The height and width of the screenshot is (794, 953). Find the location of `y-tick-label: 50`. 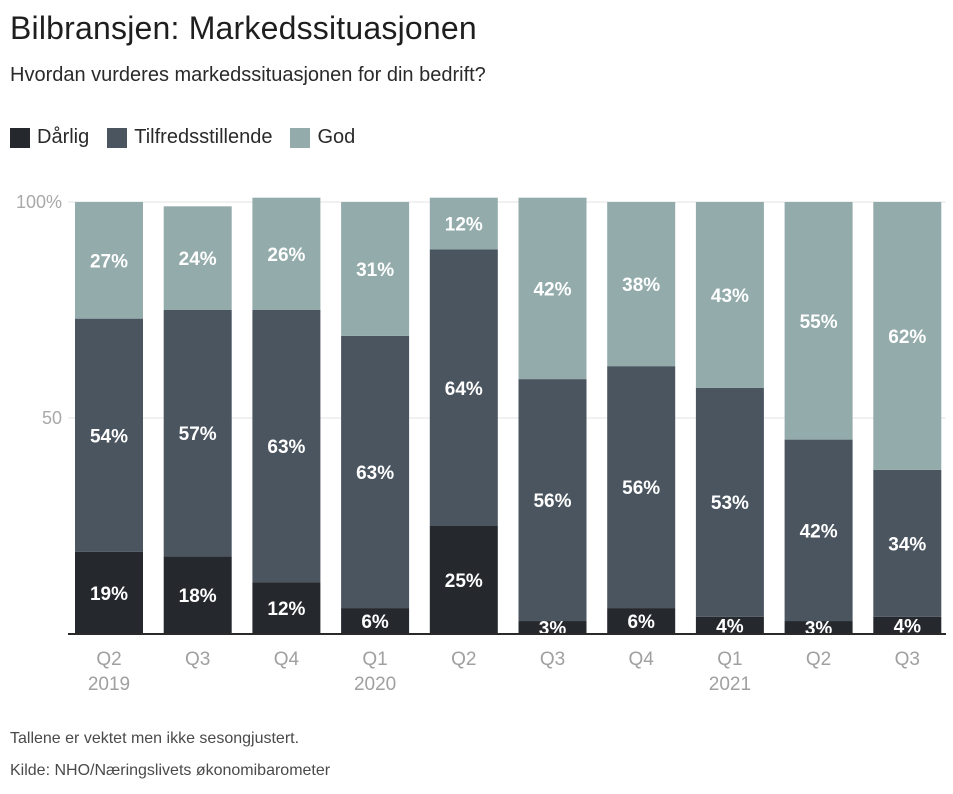

y-tick-label: 50 is located at coordinates (52, 418).